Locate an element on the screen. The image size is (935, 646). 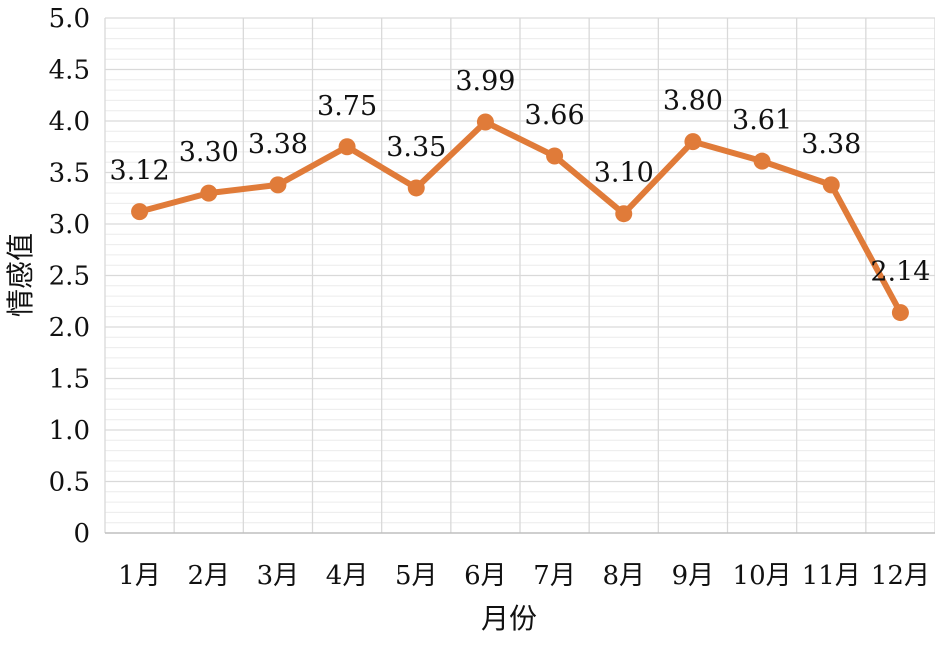
data-label: 3.30 is located at coordinates (209, 152).